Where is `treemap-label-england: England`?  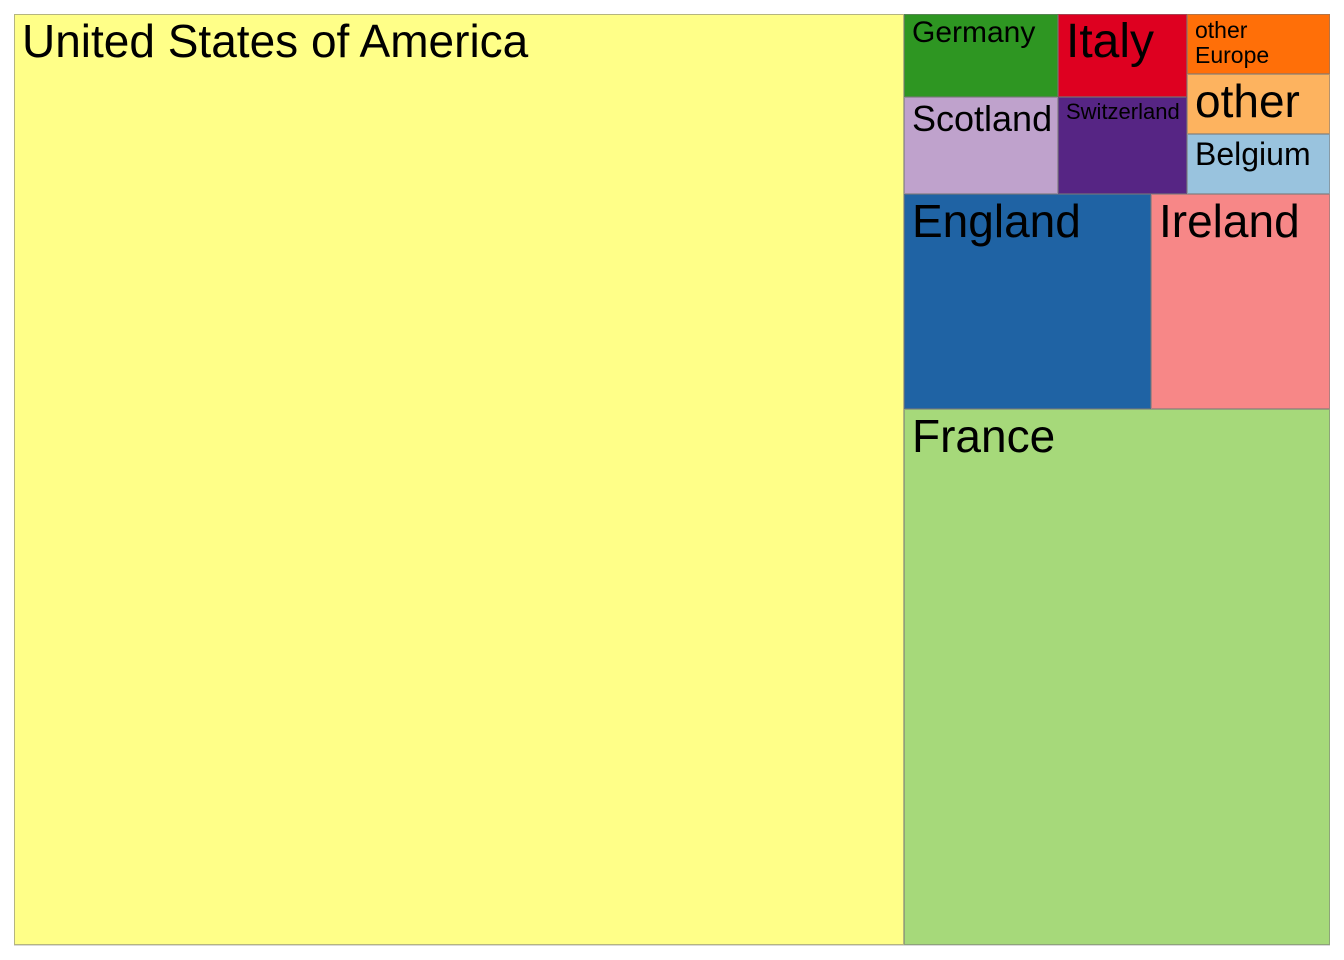
treemap-label-england: England is located at coordinates (996, 221).